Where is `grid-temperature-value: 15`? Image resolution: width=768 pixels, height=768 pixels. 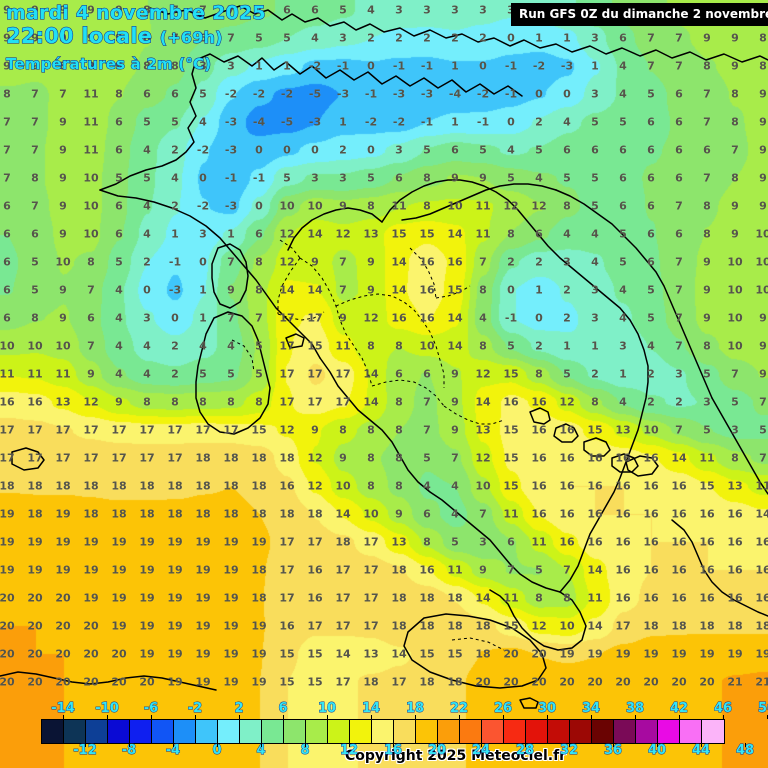 grid-temperature-value: 15 is located at coordinates (511, 486).